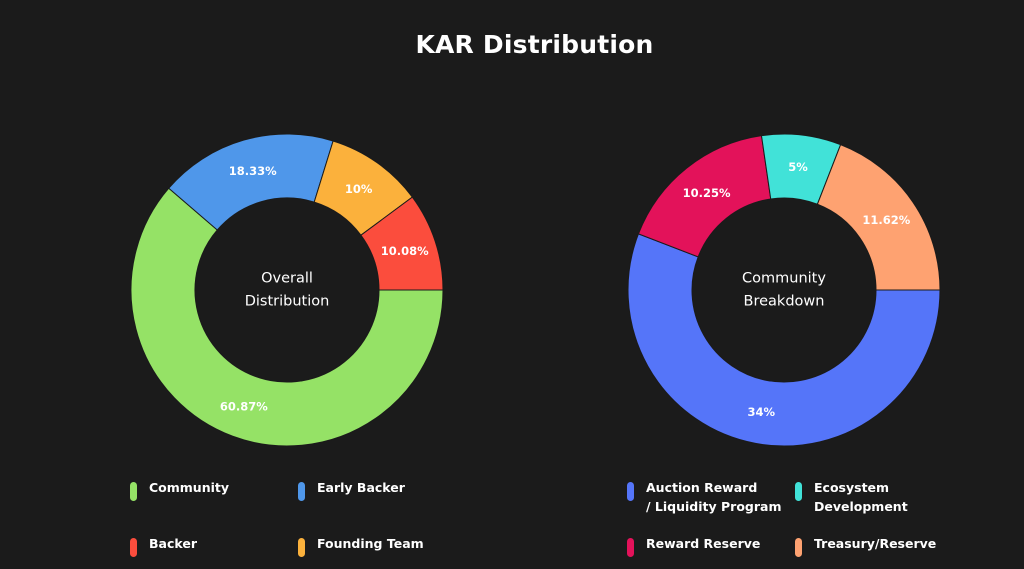  Describe the element at coordinates (886, 220) in the screenshot. I see `slice-label-treasury-reserve: 11.62%` at that location.